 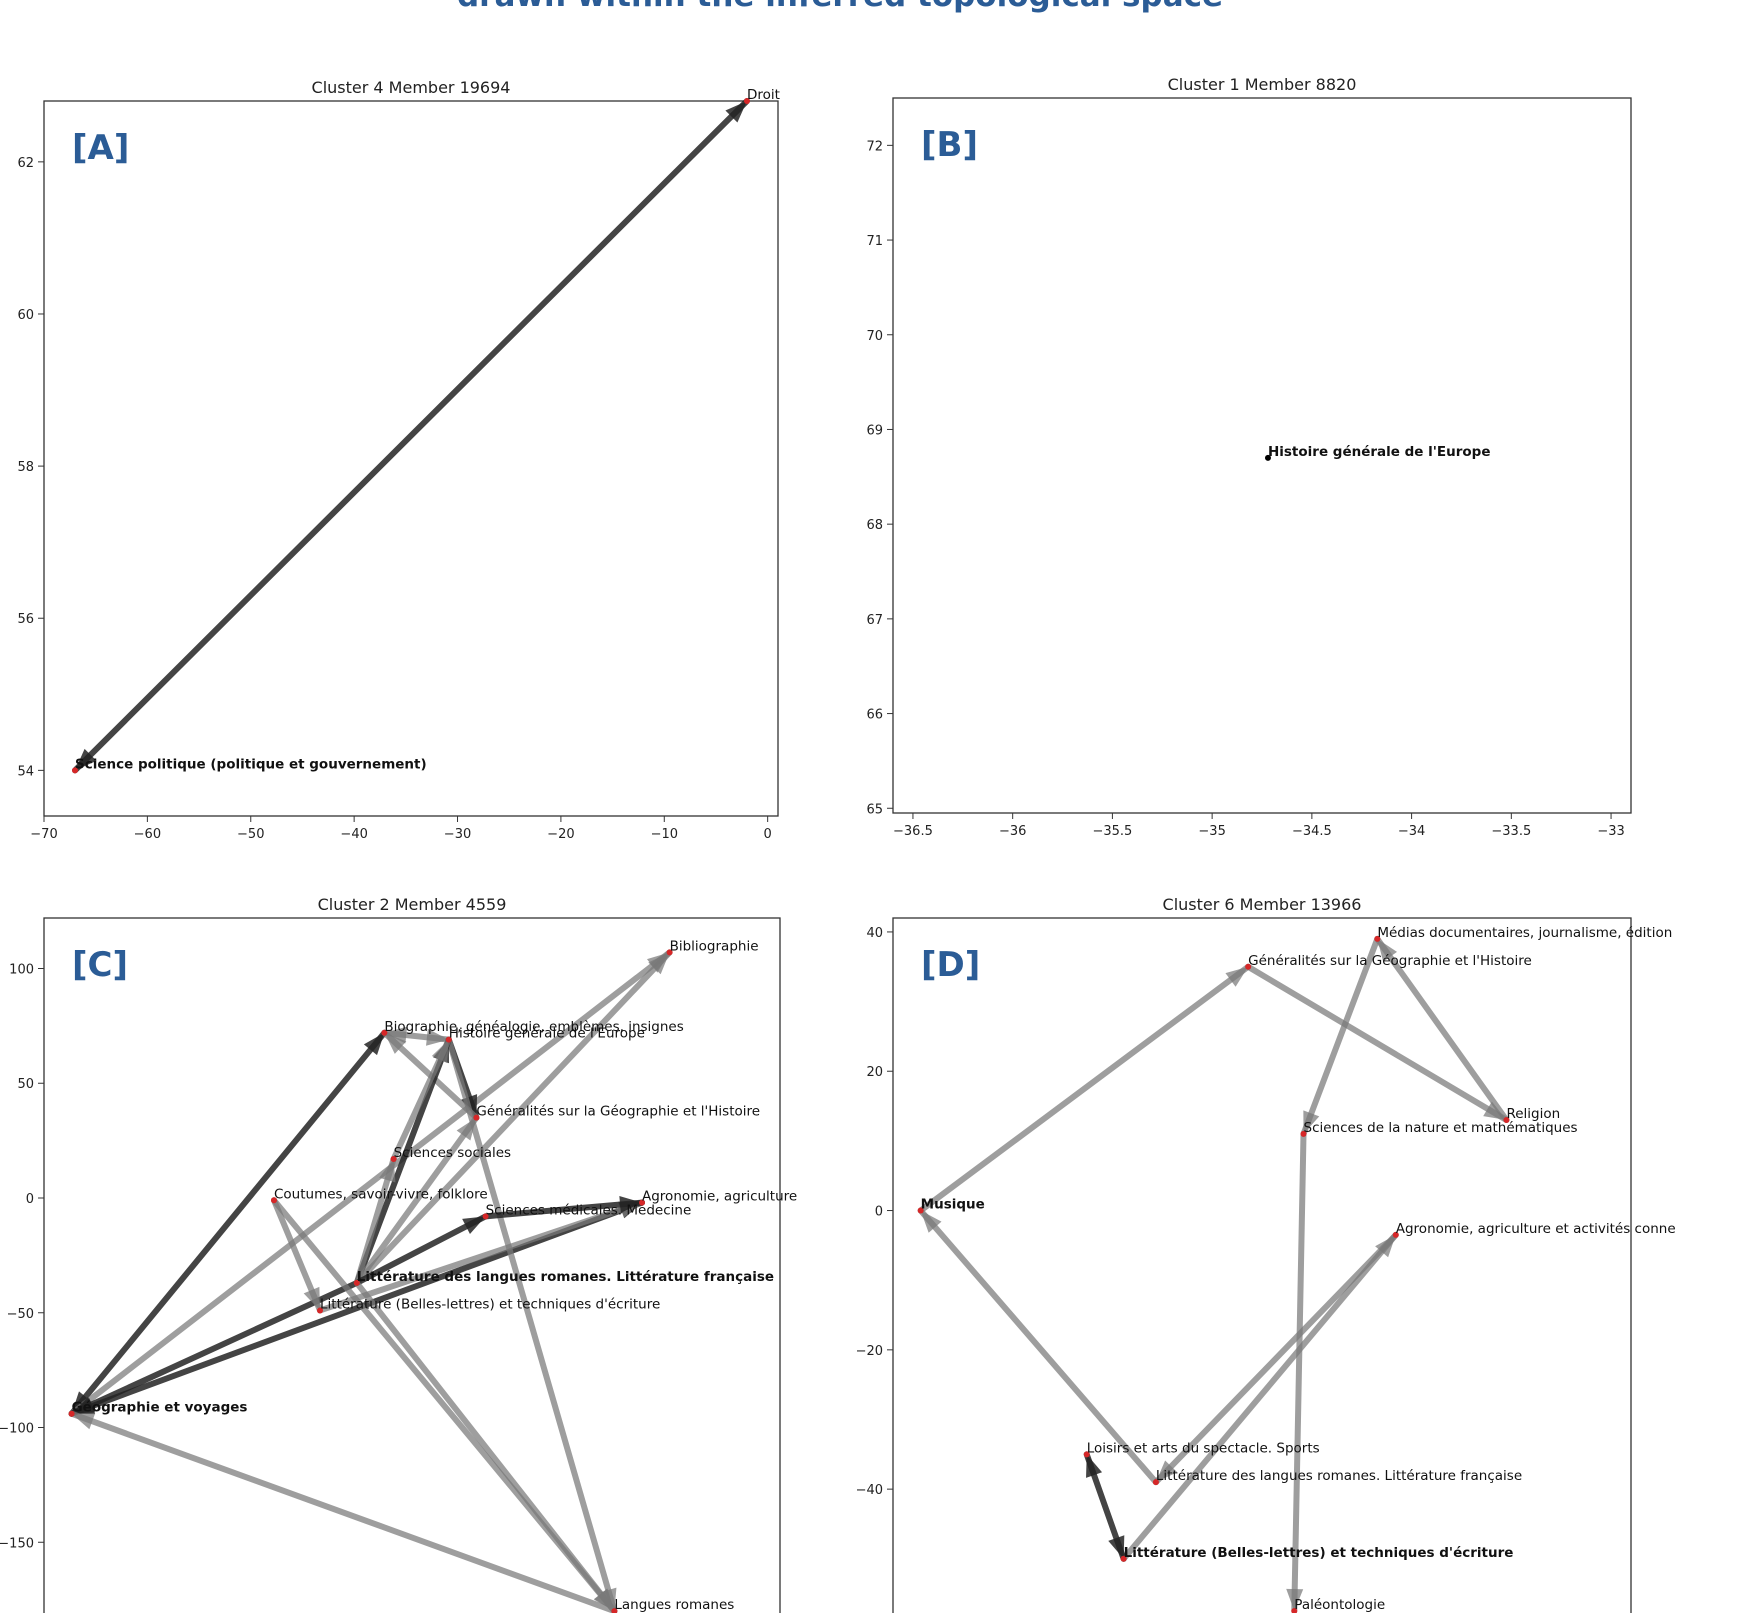 I want to click on y-tick-label: −50, so click(x=20, y=1314).